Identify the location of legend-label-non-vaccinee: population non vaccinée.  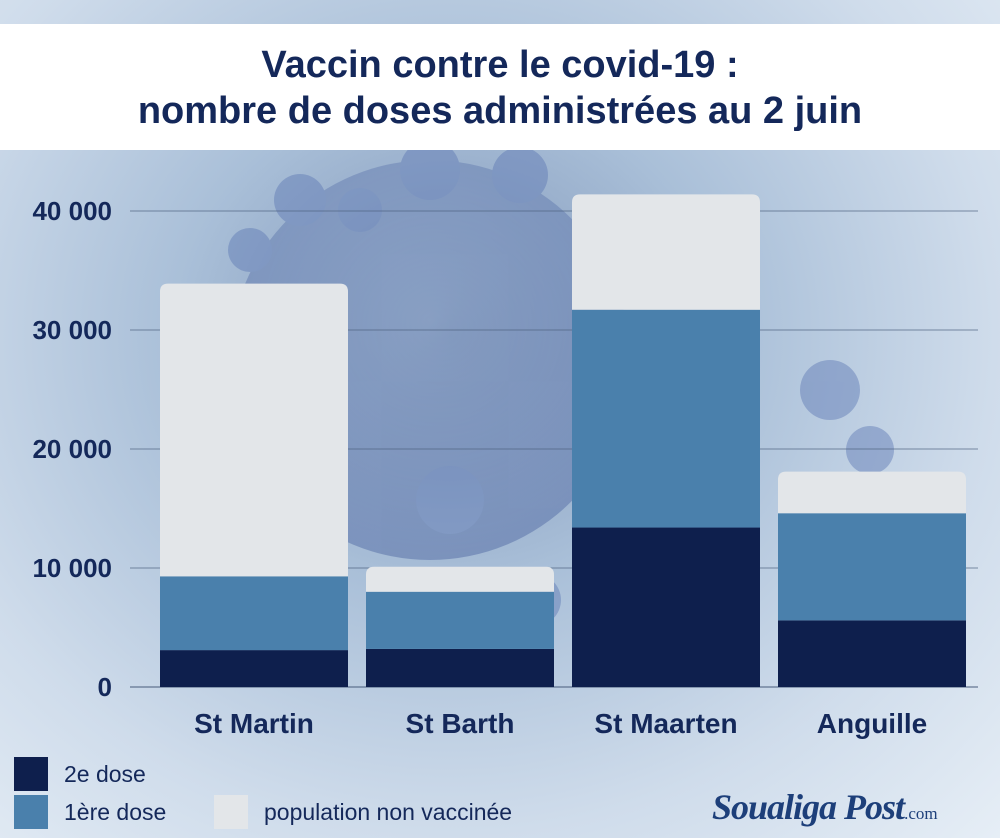
(388, 811).